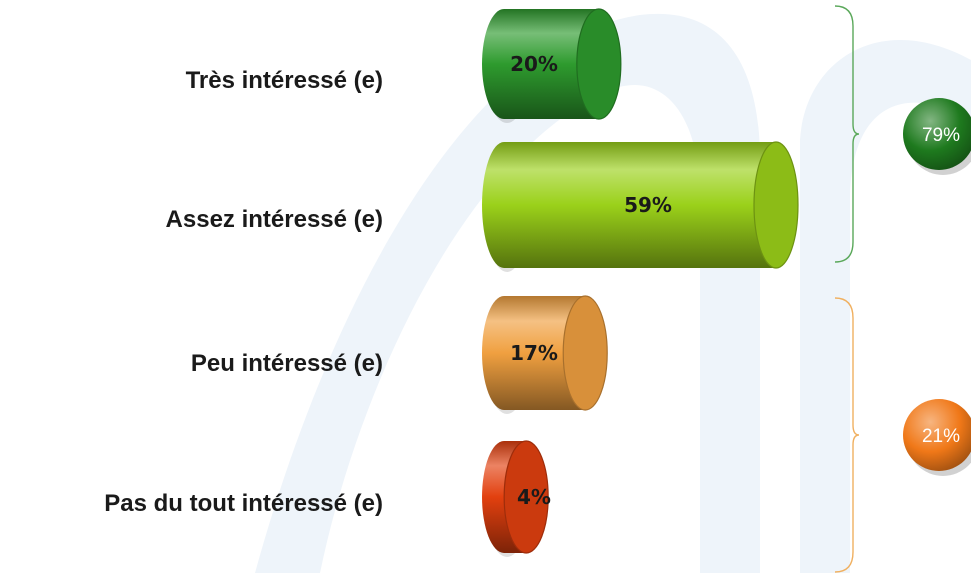 The height and width of the screenshot is (573, 971). I want to click on bar-value-label-3: 17%, so click(534, 353).